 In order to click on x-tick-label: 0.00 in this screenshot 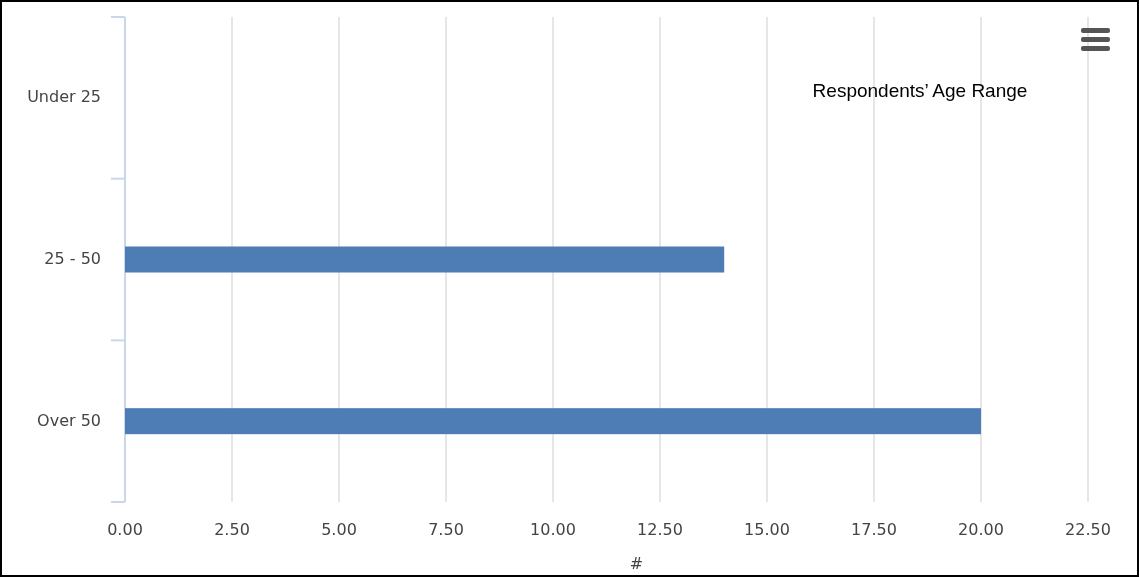, I will do `click(125, 529)`.